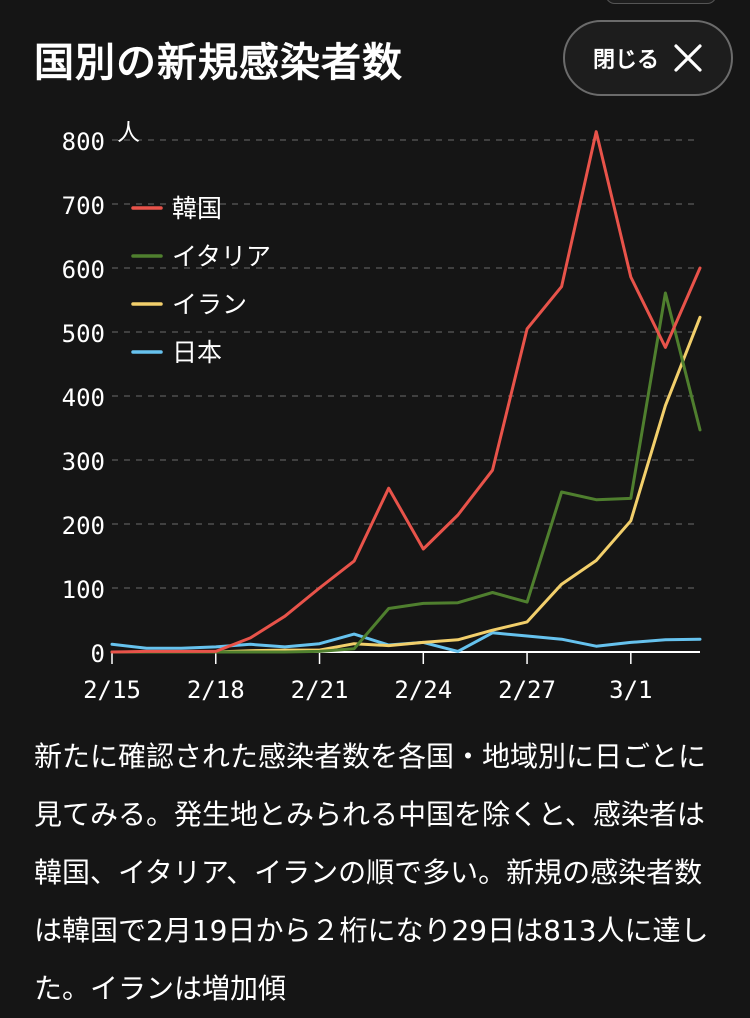 The image size is (750, 1018). Describe the element at coordinates (209, 304) in the screenshot. I see `legend-label: イラン` at that location.